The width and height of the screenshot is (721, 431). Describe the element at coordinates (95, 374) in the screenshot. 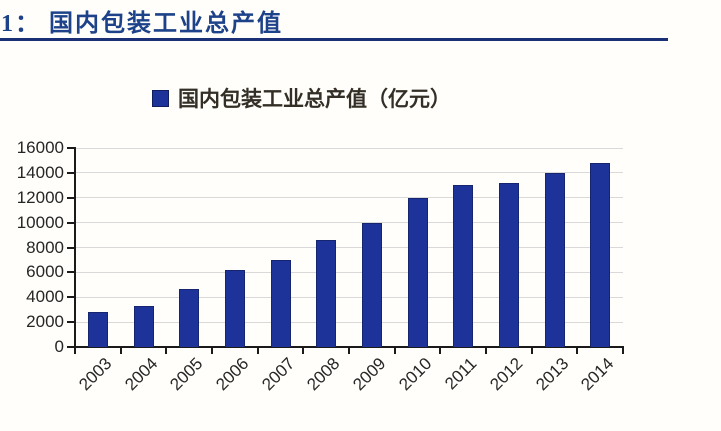

I see `x-axis-tick-label: 2003` at that location.